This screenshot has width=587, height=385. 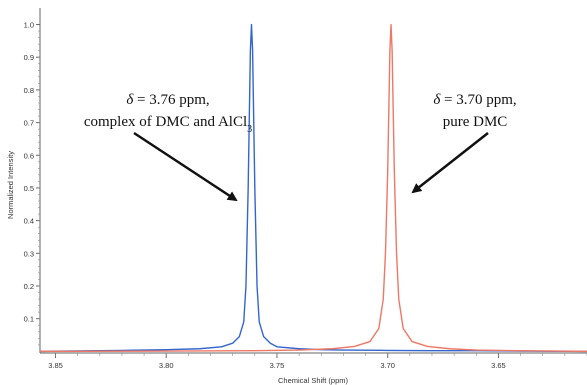 I want to click on annotation-left-line2: complex of DMC and AlCl3, so click(x=168, y=124).